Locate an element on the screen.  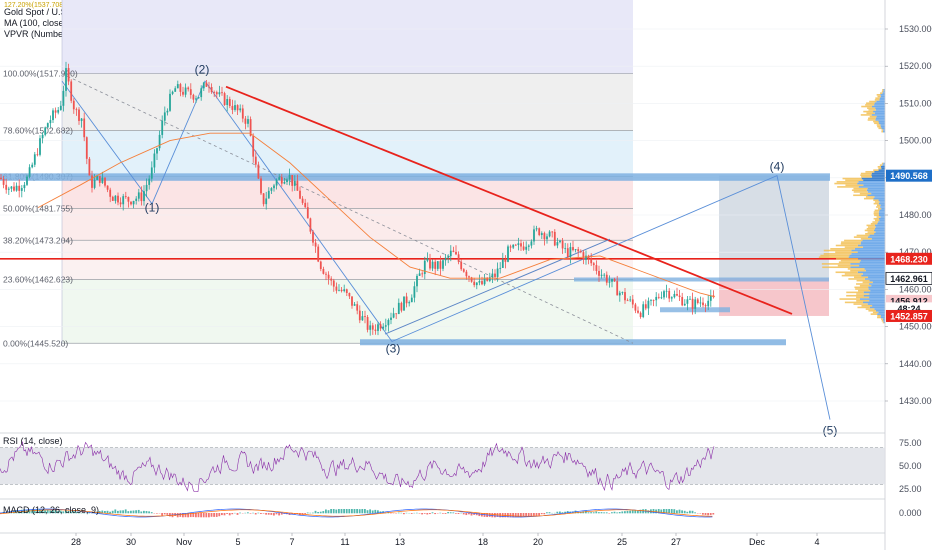
rsi-tick: 25.00 is located at coordinates (910, 489).